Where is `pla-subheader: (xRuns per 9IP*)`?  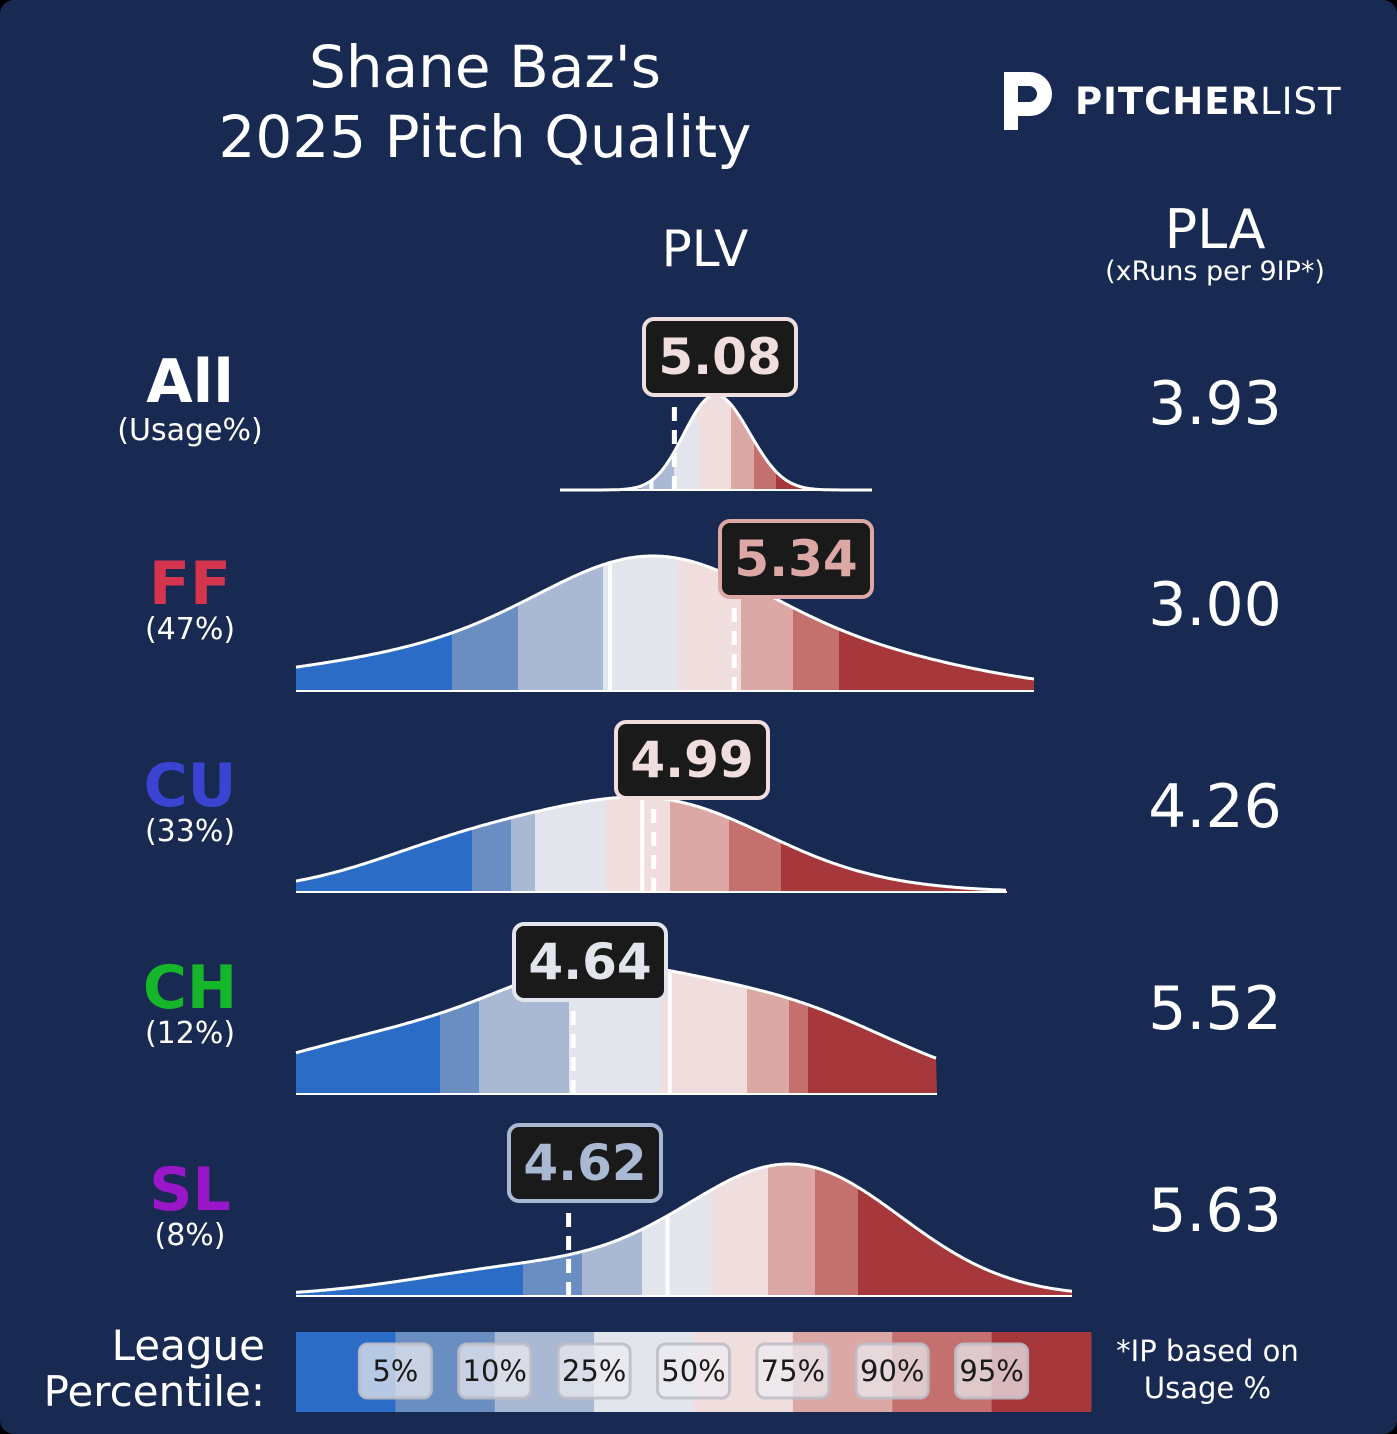
pla-subheader: (xRuns per 9IP*) is located at coordinates (1215, 271).